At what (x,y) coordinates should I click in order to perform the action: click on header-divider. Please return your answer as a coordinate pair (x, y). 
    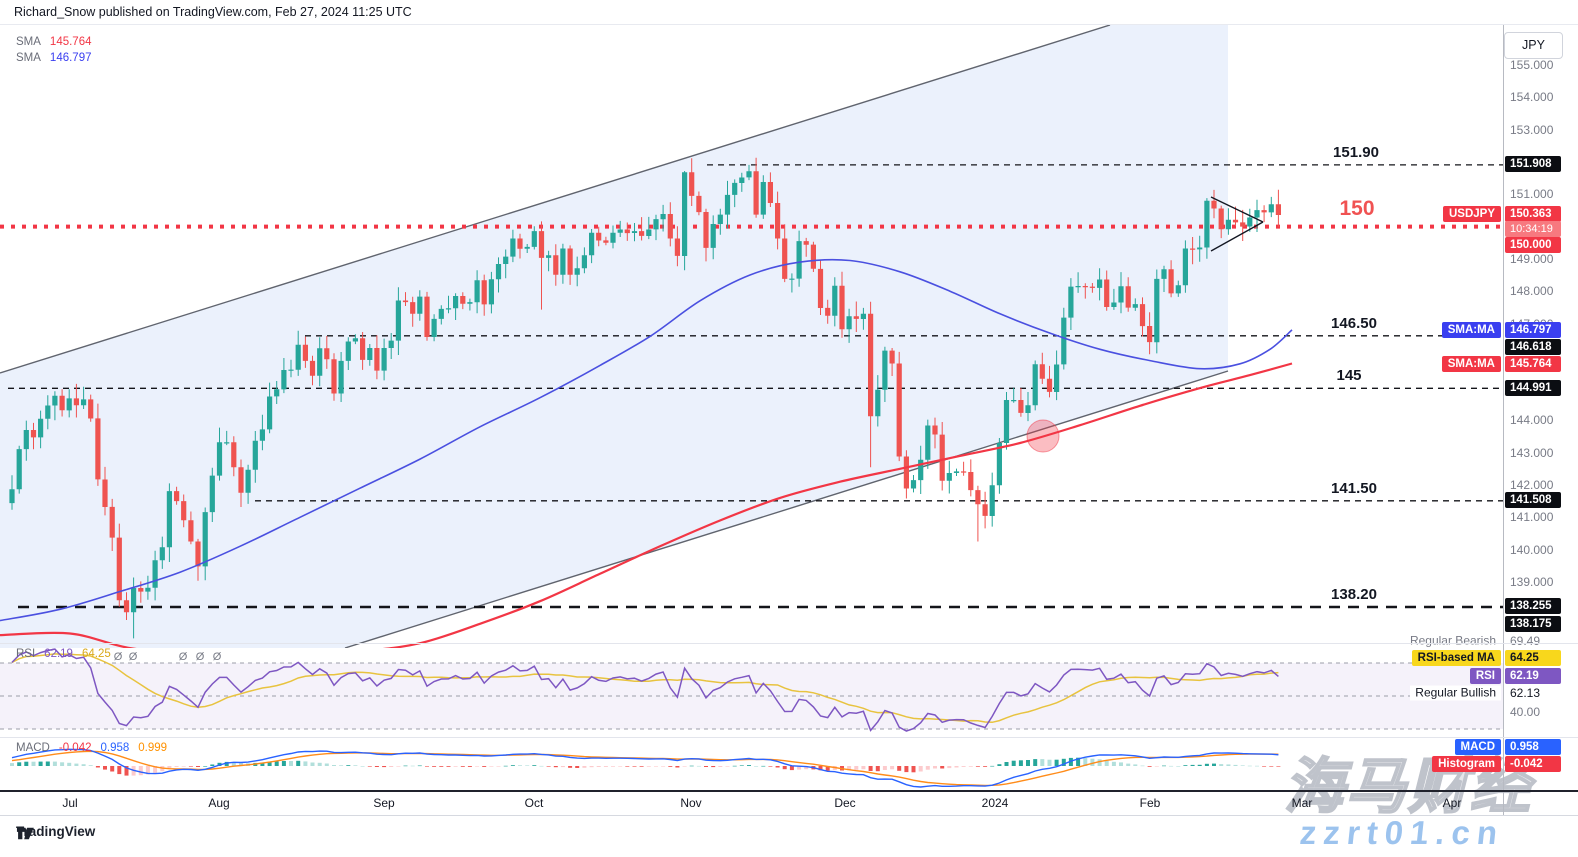
    Looking at the image, I should click on (789, 24).